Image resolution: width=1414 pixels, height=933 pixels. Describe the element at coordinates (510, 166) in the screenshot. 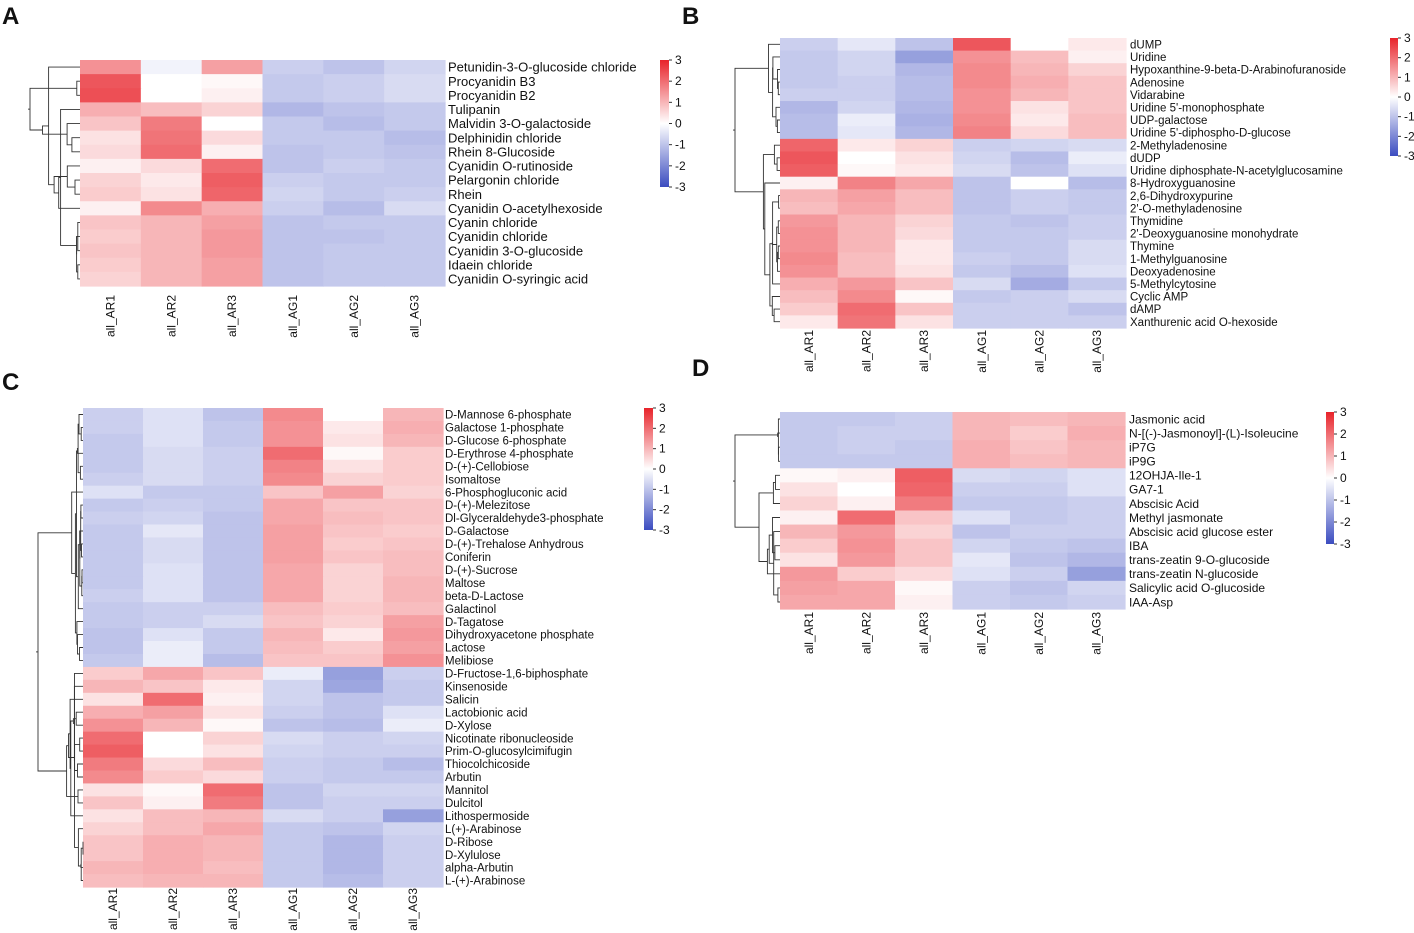

I see `row-label: Cyanidin O-rutinoside` at that location.